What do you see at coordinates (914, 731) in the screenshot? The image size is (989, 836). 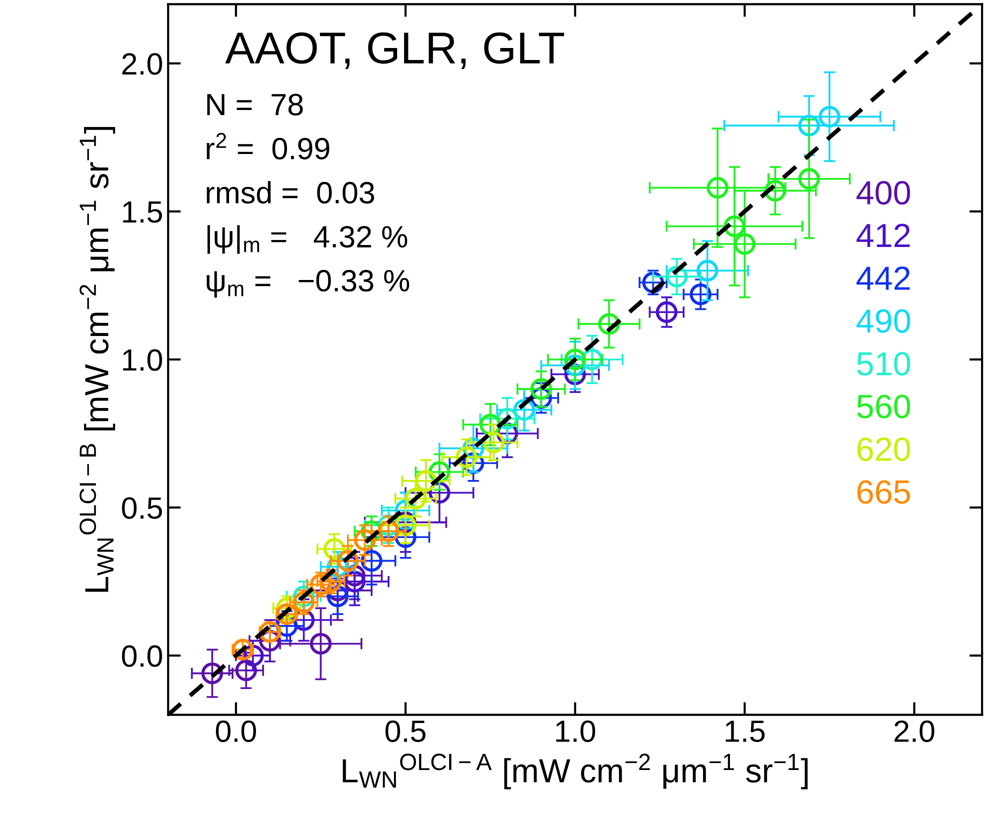 I see `x-tick-label: 2.0` at bounding box center [914, 731].